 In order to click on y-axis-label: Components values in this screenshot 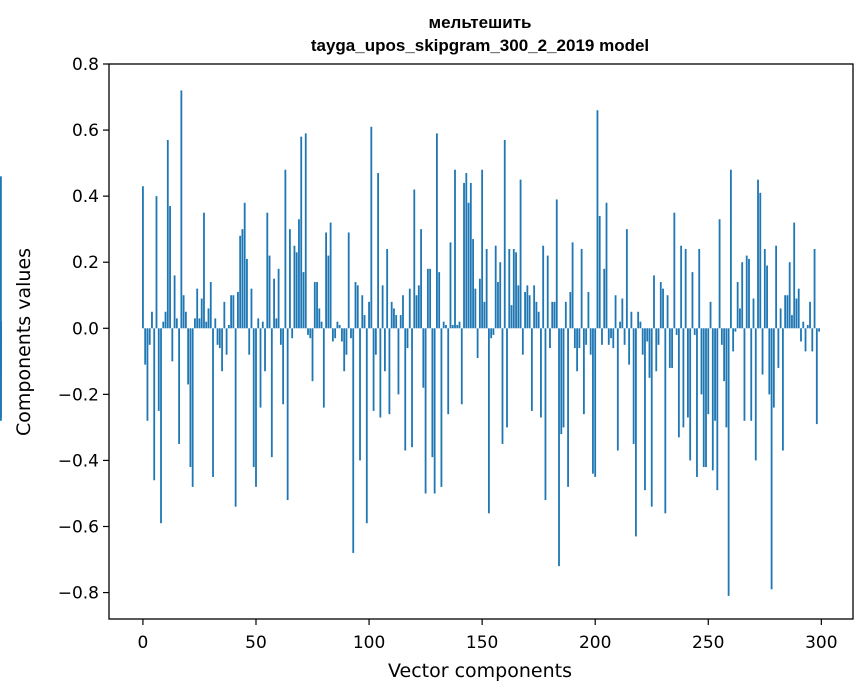, I will do `click(24, 342)`.